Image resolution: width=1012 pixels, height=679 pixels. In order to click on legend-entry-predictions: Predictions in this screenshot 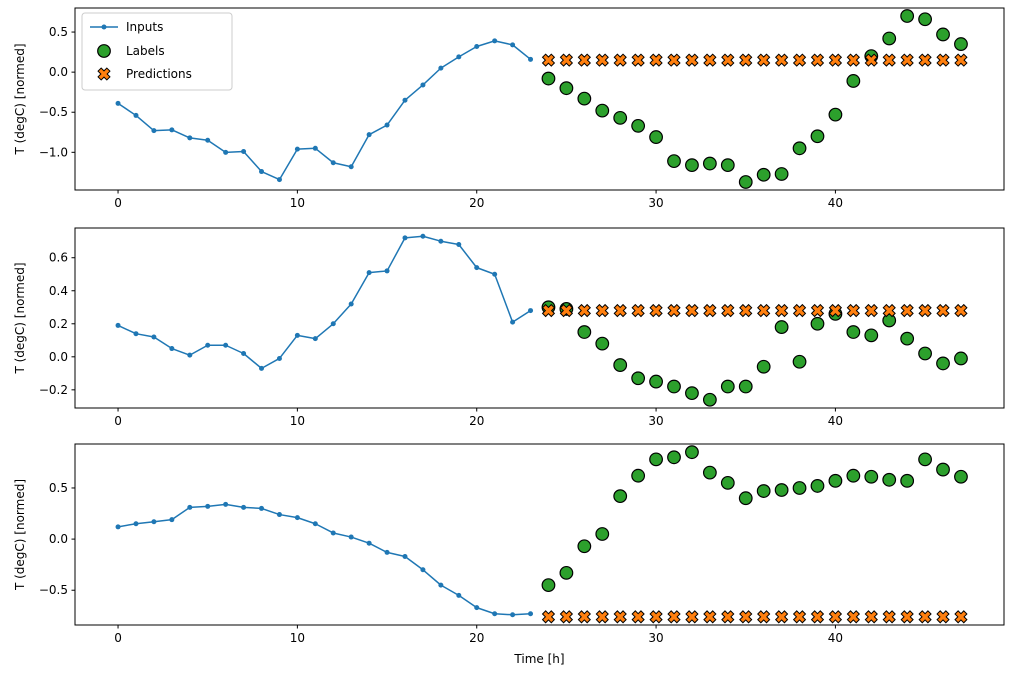, I will do `click(144, 74)`.